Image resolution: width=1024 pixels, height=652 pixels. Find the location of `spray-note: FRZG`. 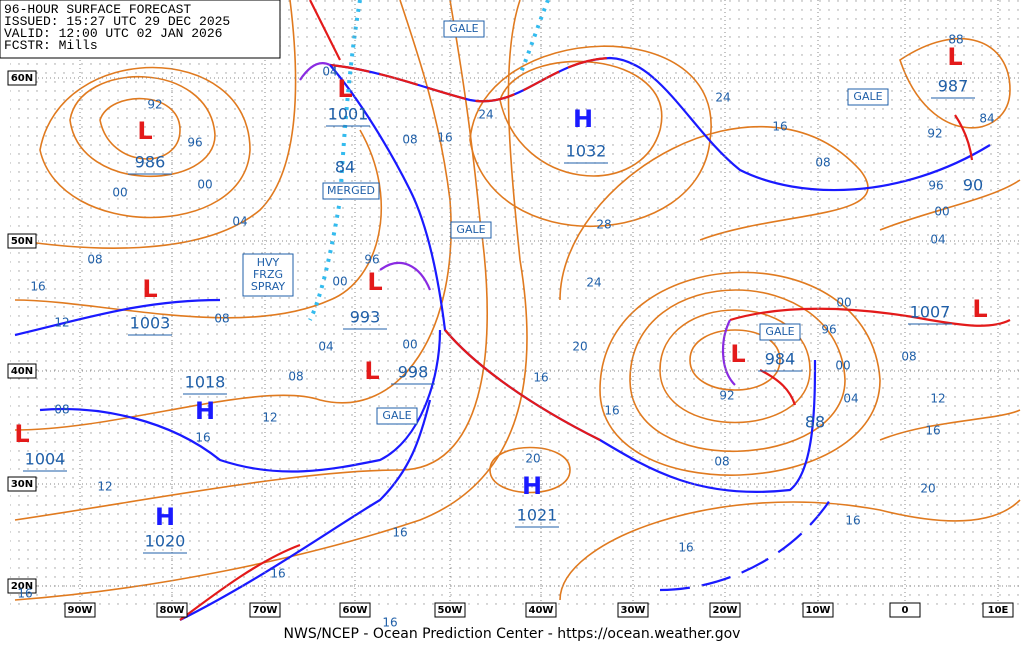

spray-note: FRZG is located at coordinates (268, 274).